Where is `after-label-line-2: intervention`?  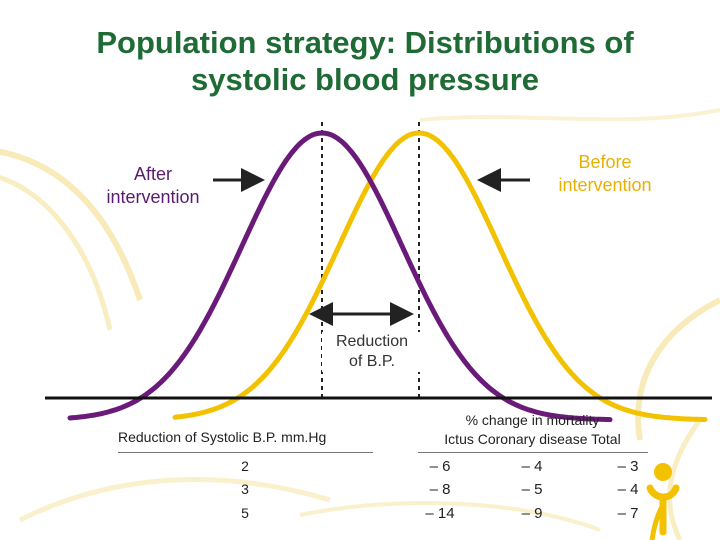 after-label-line-2: intervention is located at coordinates (153, 197).